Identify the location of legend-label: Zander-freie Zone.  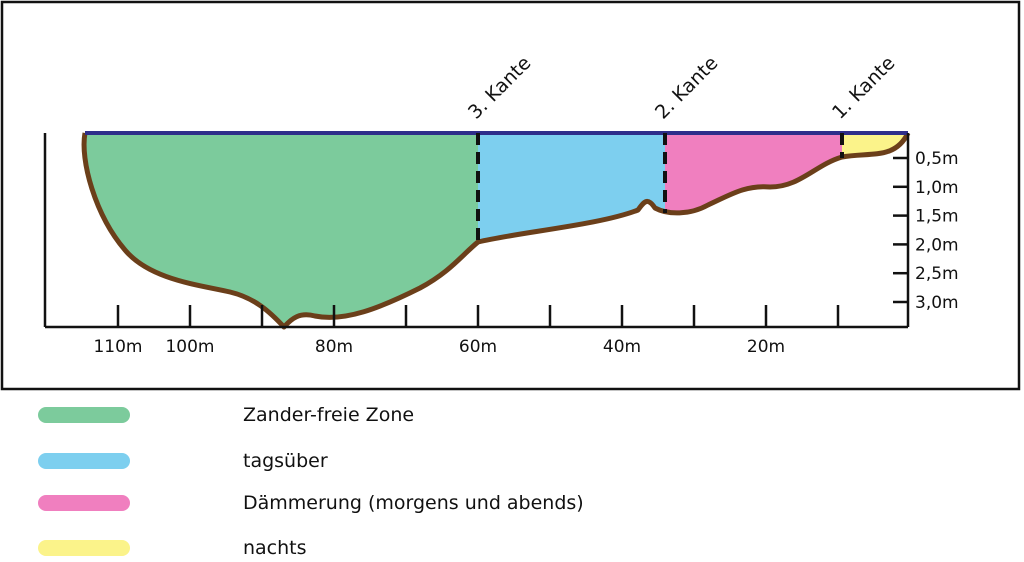
(328, 415).